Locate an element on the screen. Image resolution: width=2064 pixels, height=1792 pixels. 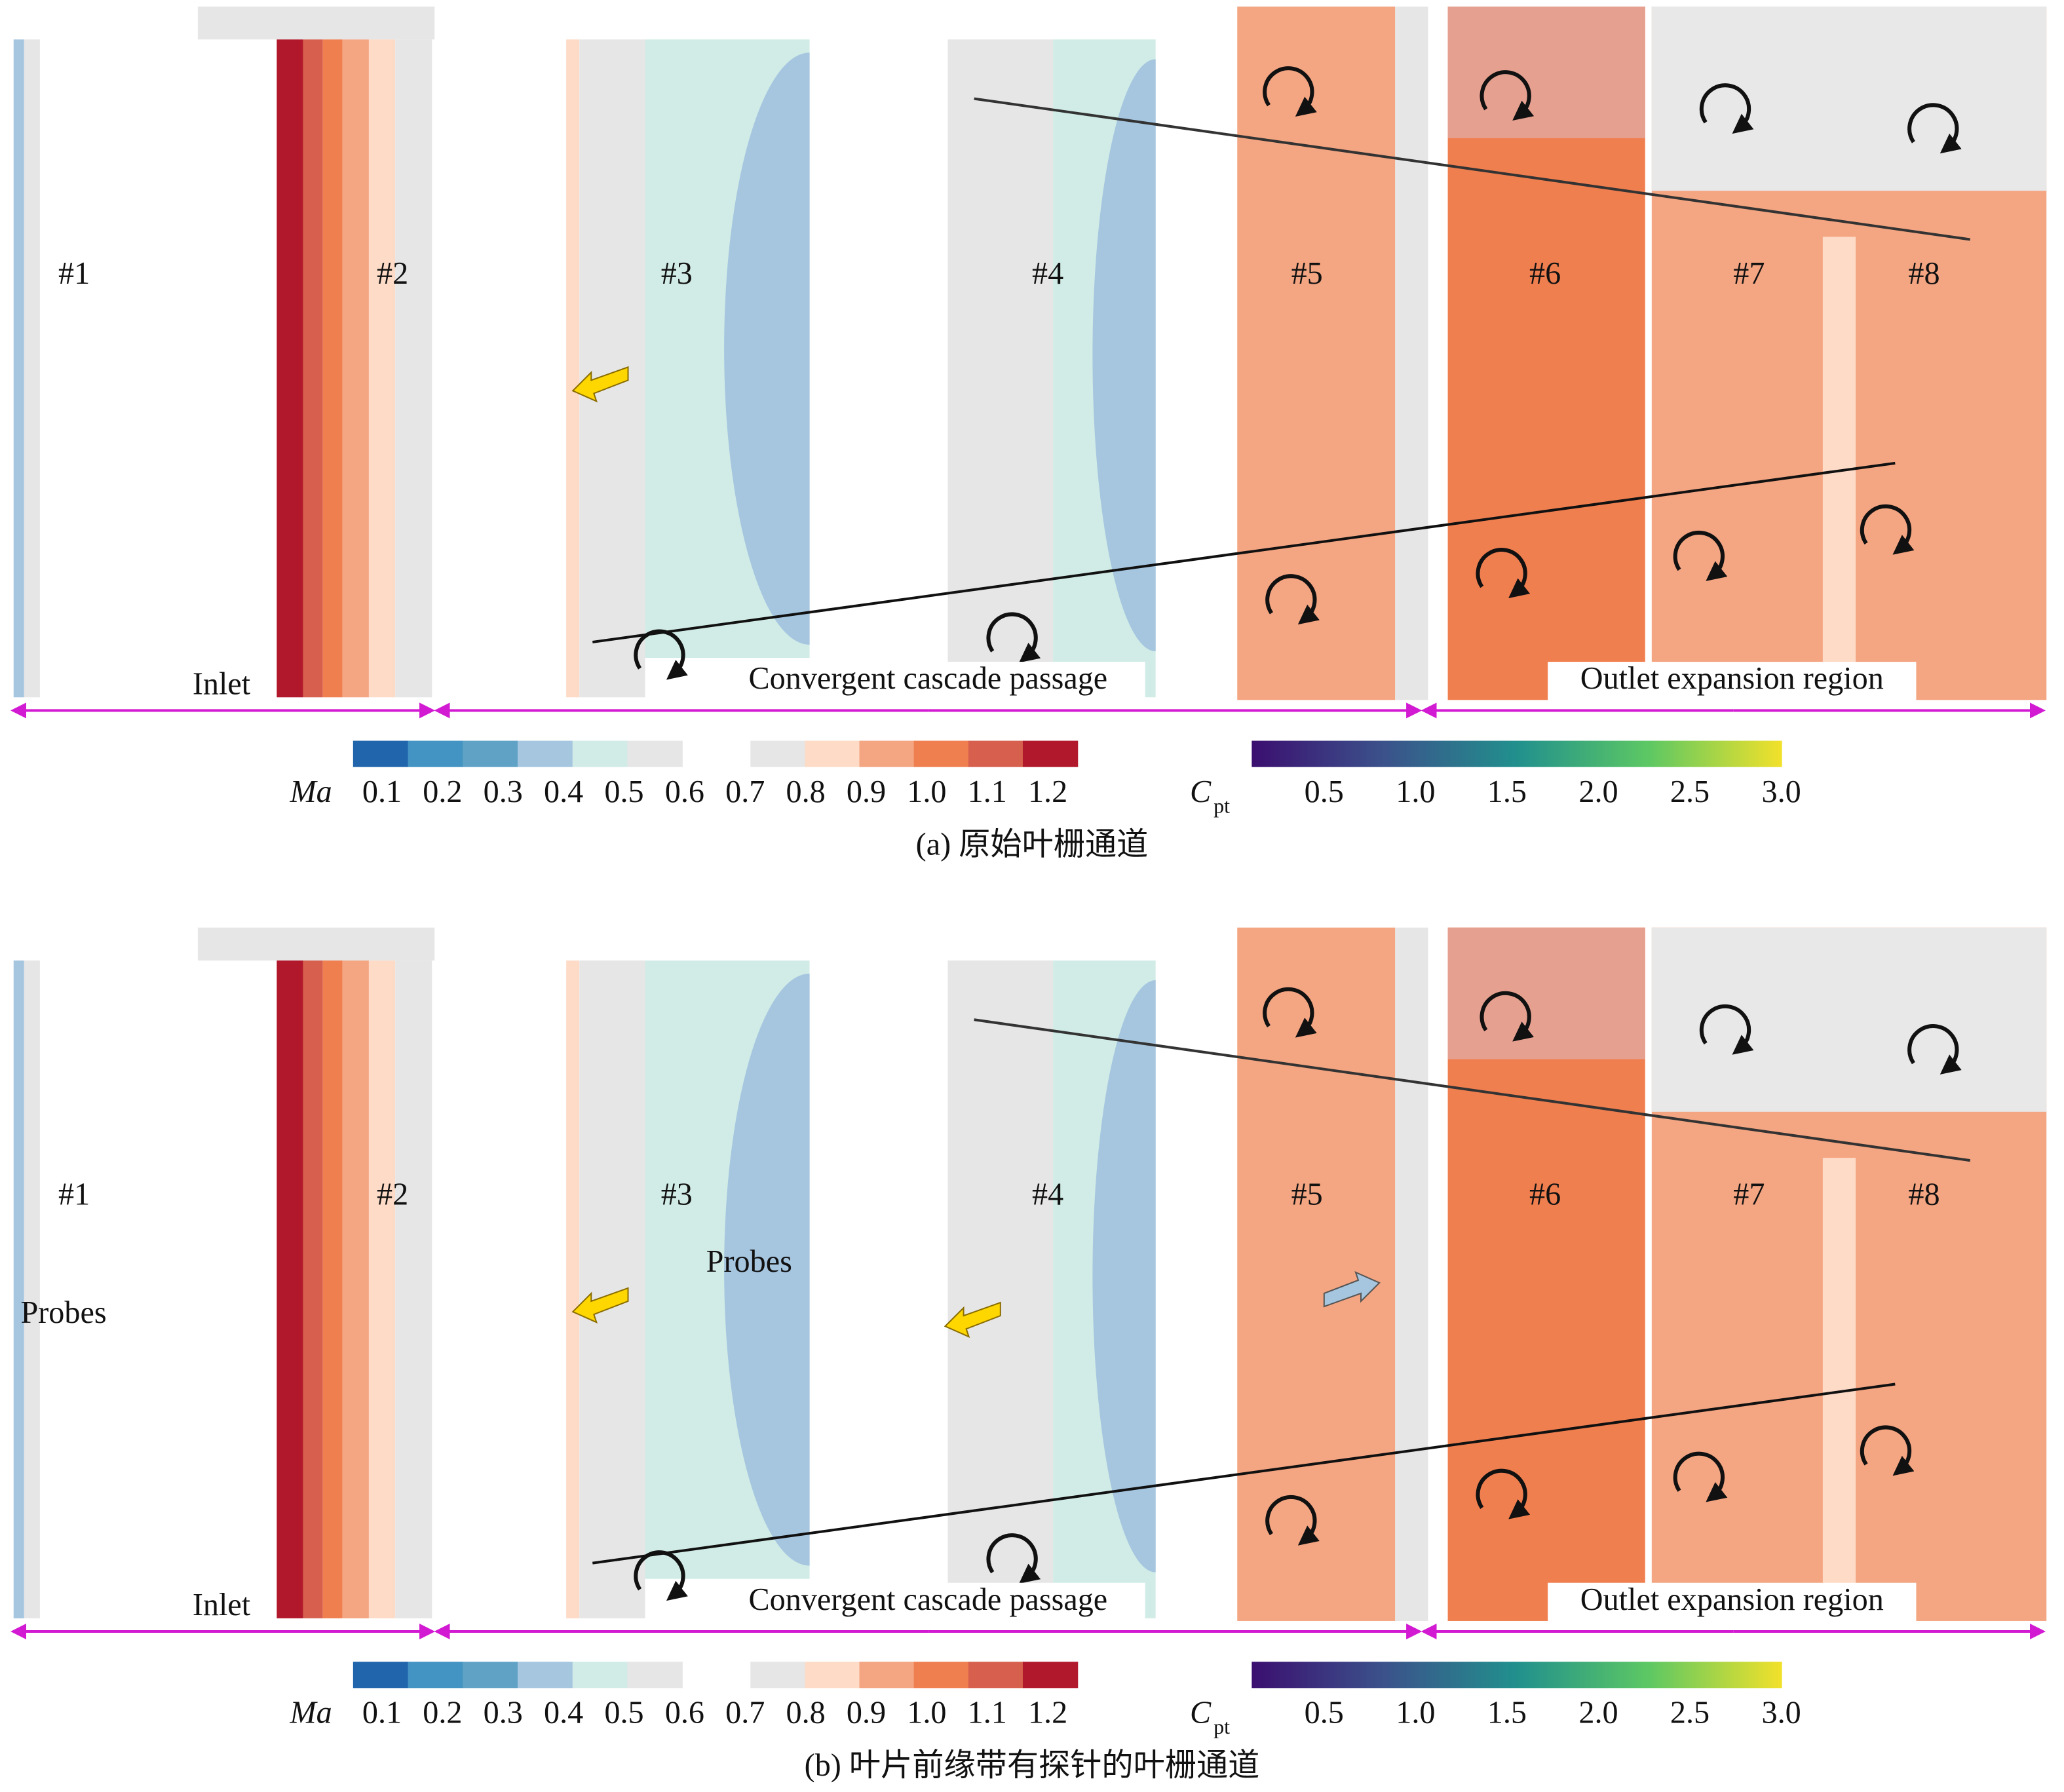
legend-label: C is located at coordinates (1201, 791).